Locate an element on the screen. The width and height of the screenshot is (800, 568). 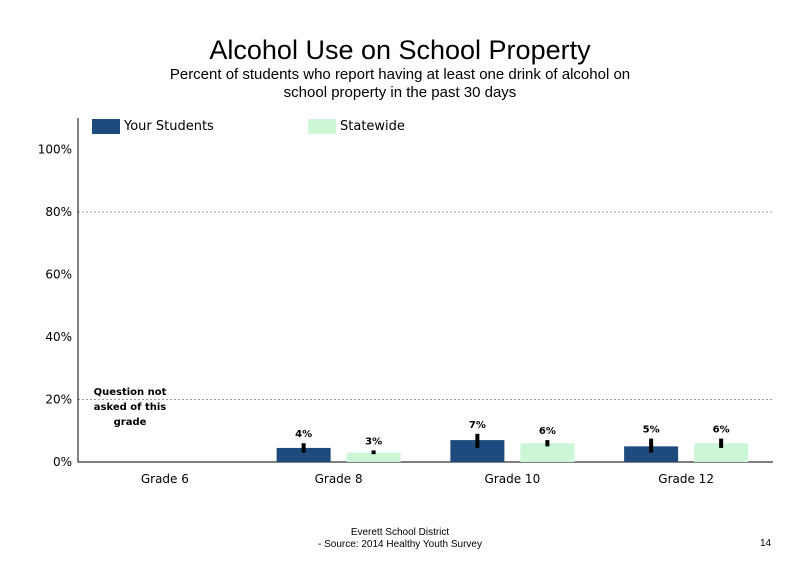
data-label-your-students: 4% is located at coordinates (303, 434).